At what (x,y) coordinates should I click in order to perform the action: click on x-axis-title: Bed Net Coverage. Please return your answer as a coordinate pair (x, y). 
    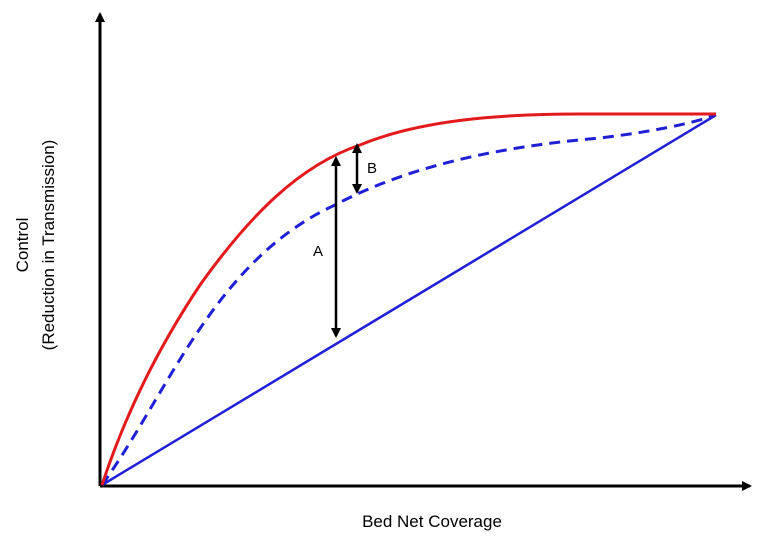
    Looking at the image, I should click on (432, 521).